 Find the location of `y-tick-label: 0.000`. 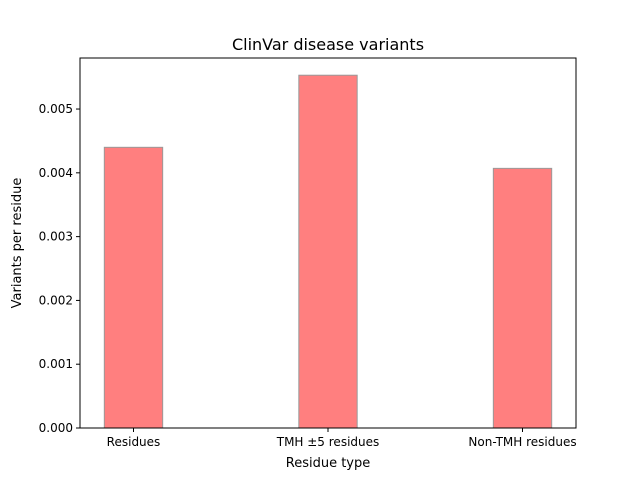

y-tick-label: 0.000 is located at coordinates (56, 428).